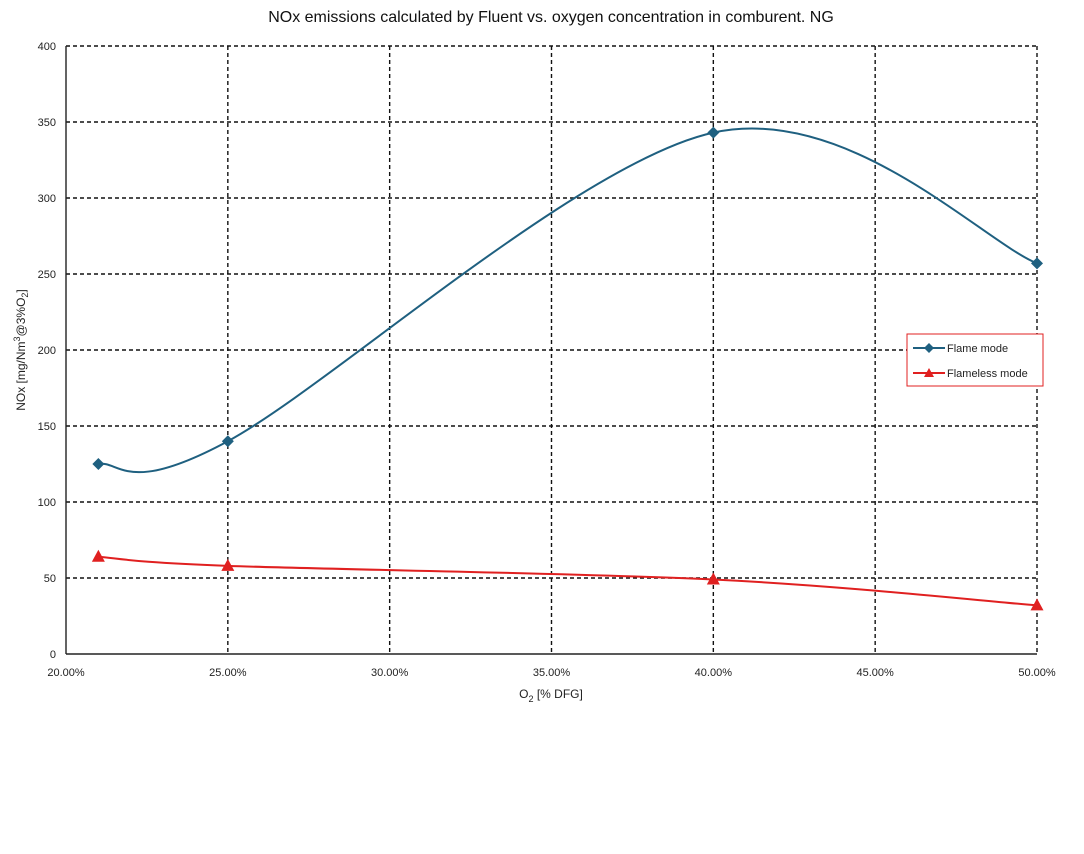  I want to click on y-tick-label: 150, so click(47, 427).